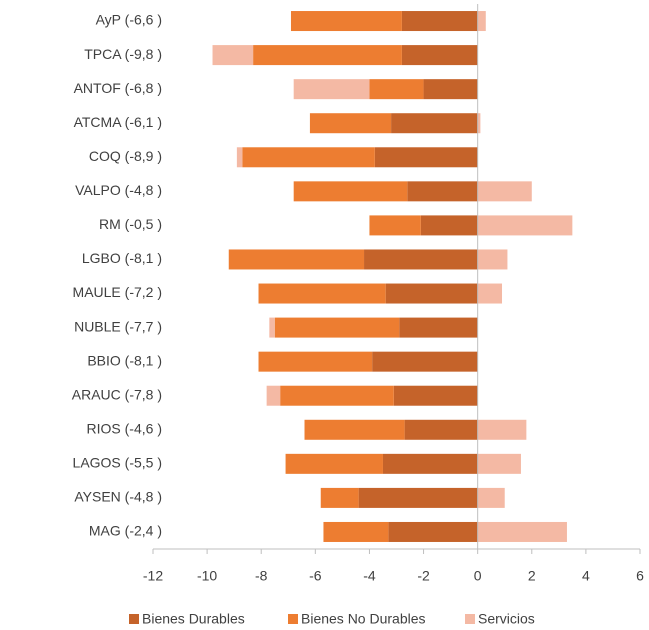  Describe the element at coordinates (125, 156) in the screenshot. I see `y-tick-label: COQ (-8,9 )` at that location.